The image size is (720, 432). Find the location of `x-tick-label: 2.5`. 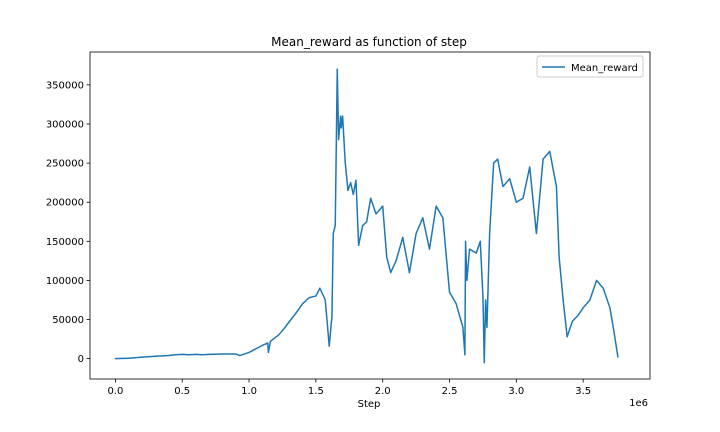

x-tick-label: 2.5 is located at coordinates (450, 391).